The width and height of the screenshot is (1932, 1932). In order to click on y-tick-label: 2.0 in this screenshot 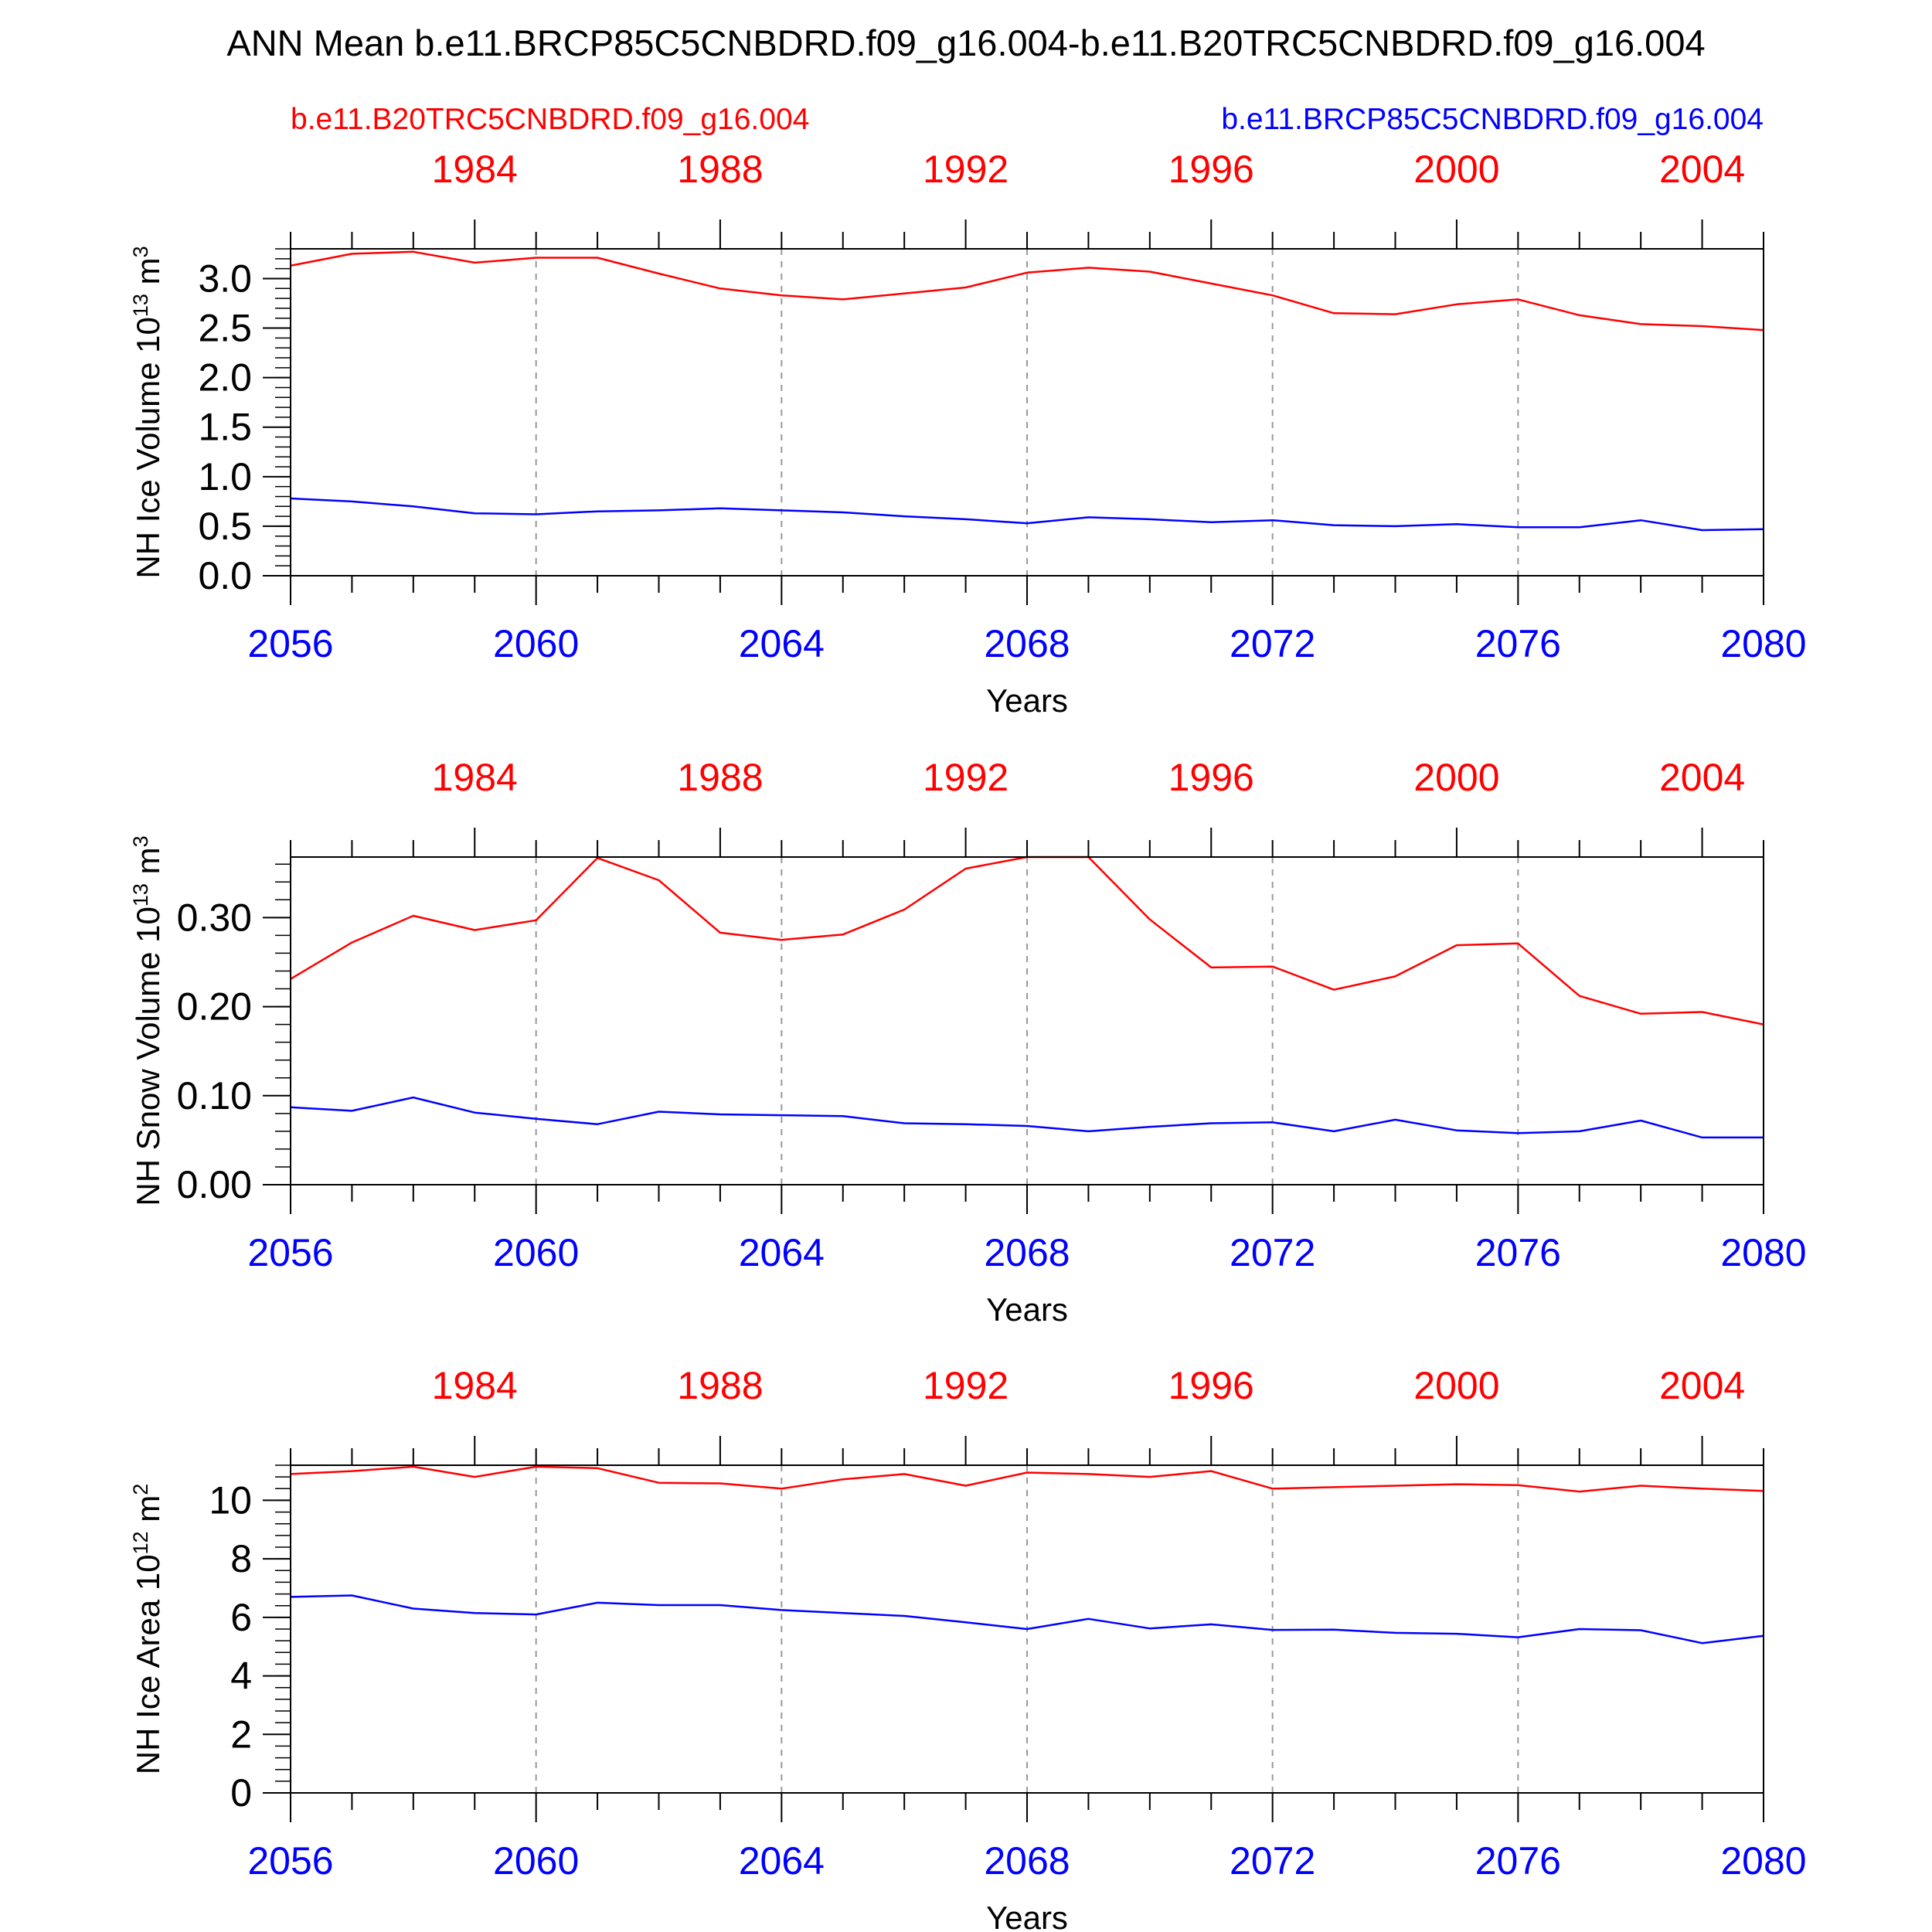, I will do `click(225, 378)`.